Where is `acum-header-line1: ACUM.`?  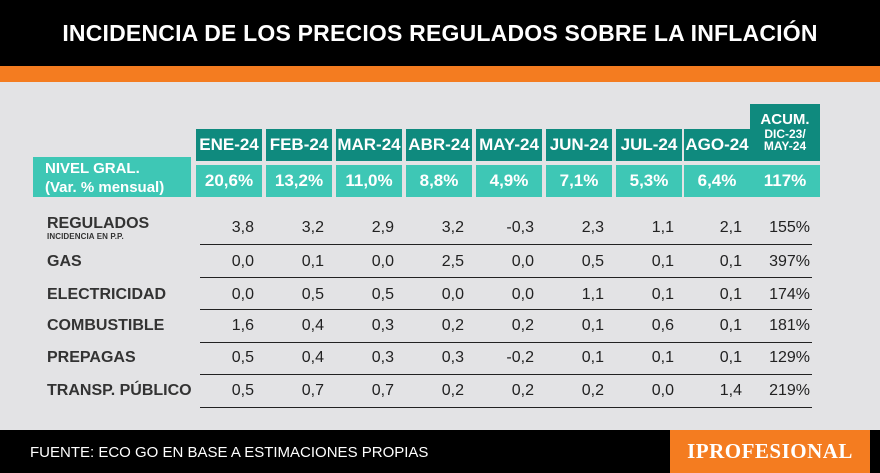
acum-header-line1: ACUM. is located at coordinates (785, 120).